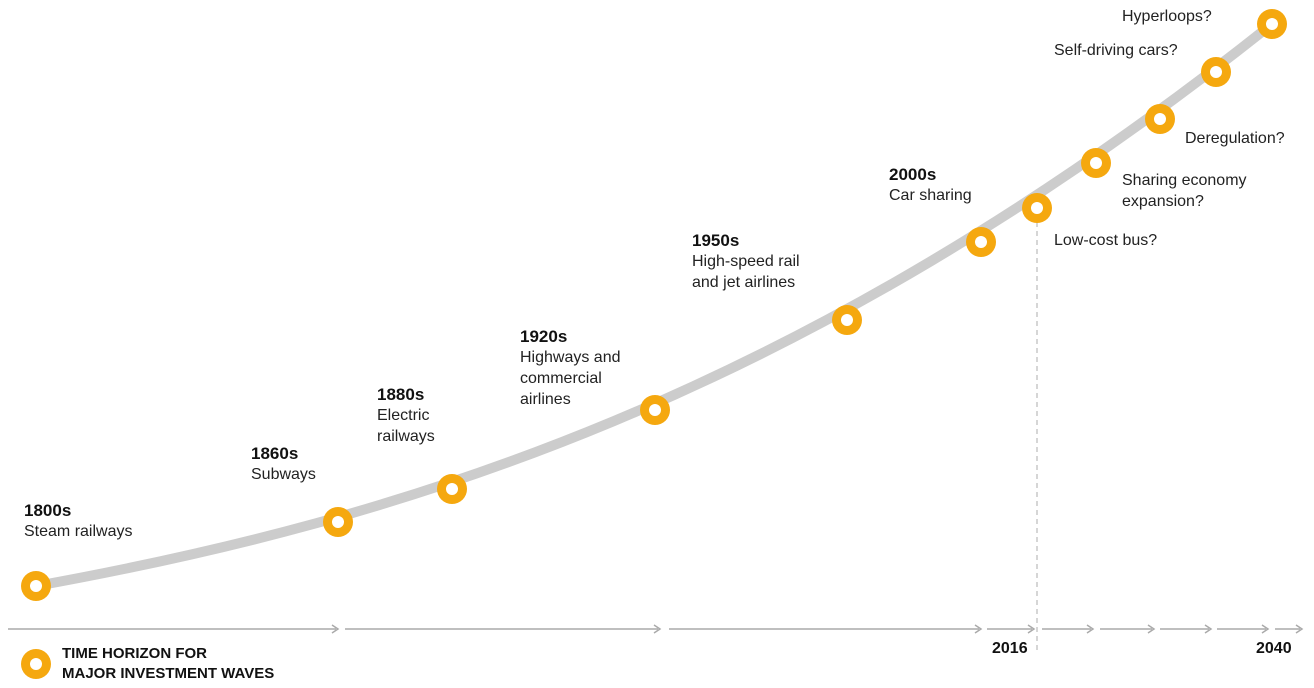 The image size is (1314, 688). What do you see at coordinates (134, 653) in the screenshot?
I see `legend-line-1: TIME HORIZON FOR` at bounding box center [134, 653].